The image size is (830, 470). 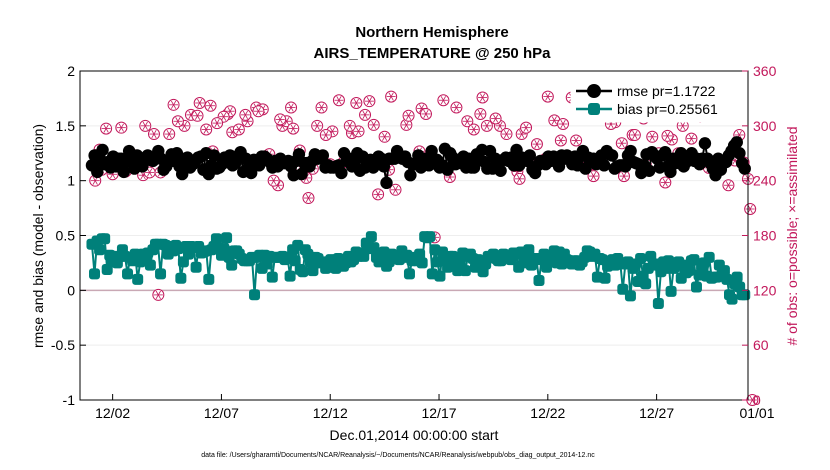 I want to click on legend-bias-label: bias pr=0.25561, so click(x=667, y=109).